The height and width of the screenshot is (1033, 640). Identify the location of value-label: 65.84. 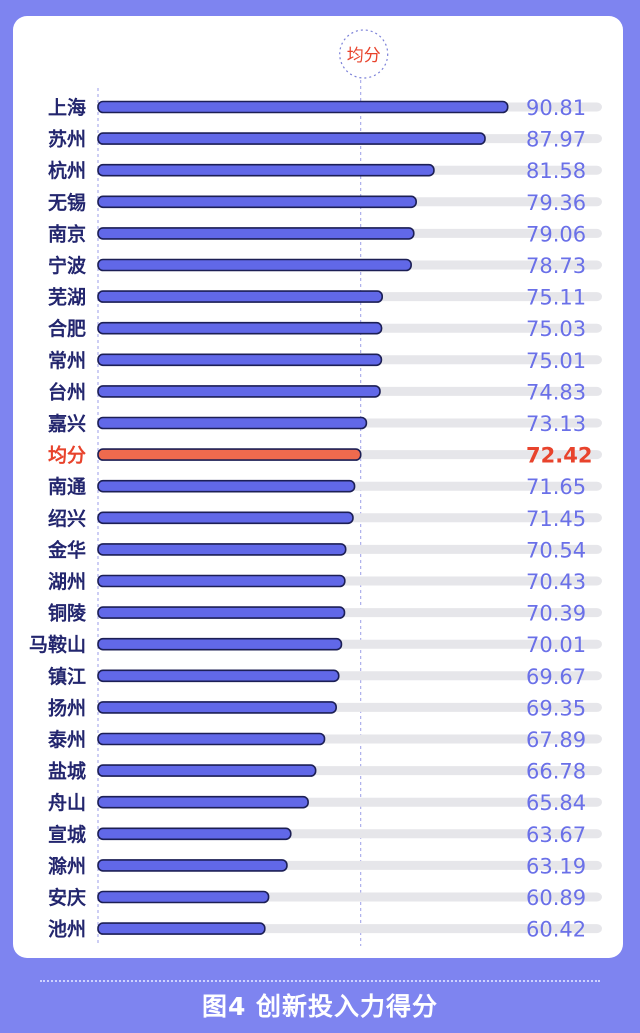
(556, 803).